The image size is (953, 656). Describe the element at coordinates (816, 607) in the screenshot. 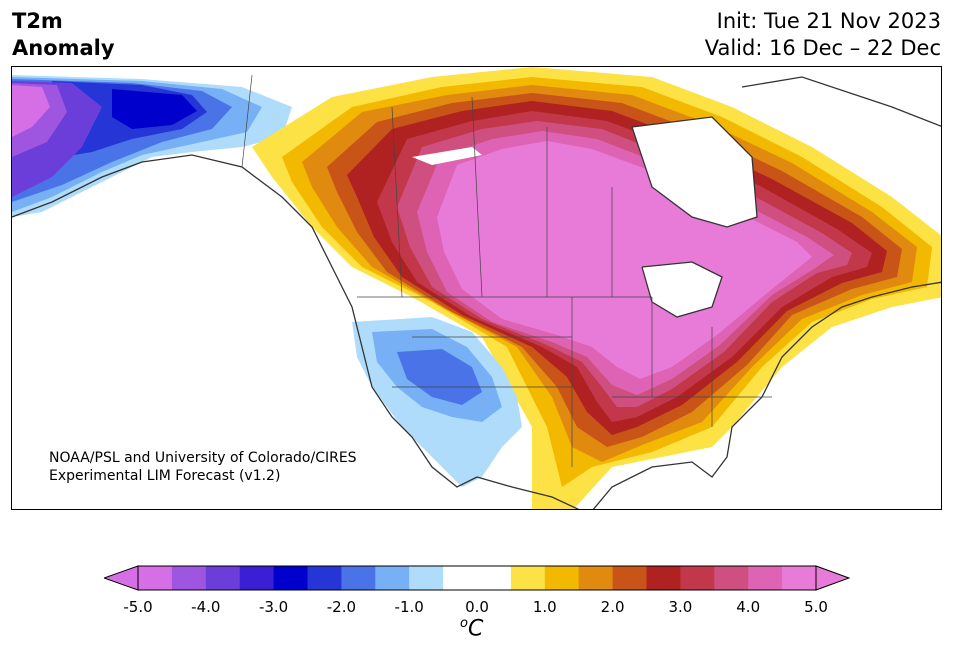

I see `colorbar-tick-label: 5.0` at that location.